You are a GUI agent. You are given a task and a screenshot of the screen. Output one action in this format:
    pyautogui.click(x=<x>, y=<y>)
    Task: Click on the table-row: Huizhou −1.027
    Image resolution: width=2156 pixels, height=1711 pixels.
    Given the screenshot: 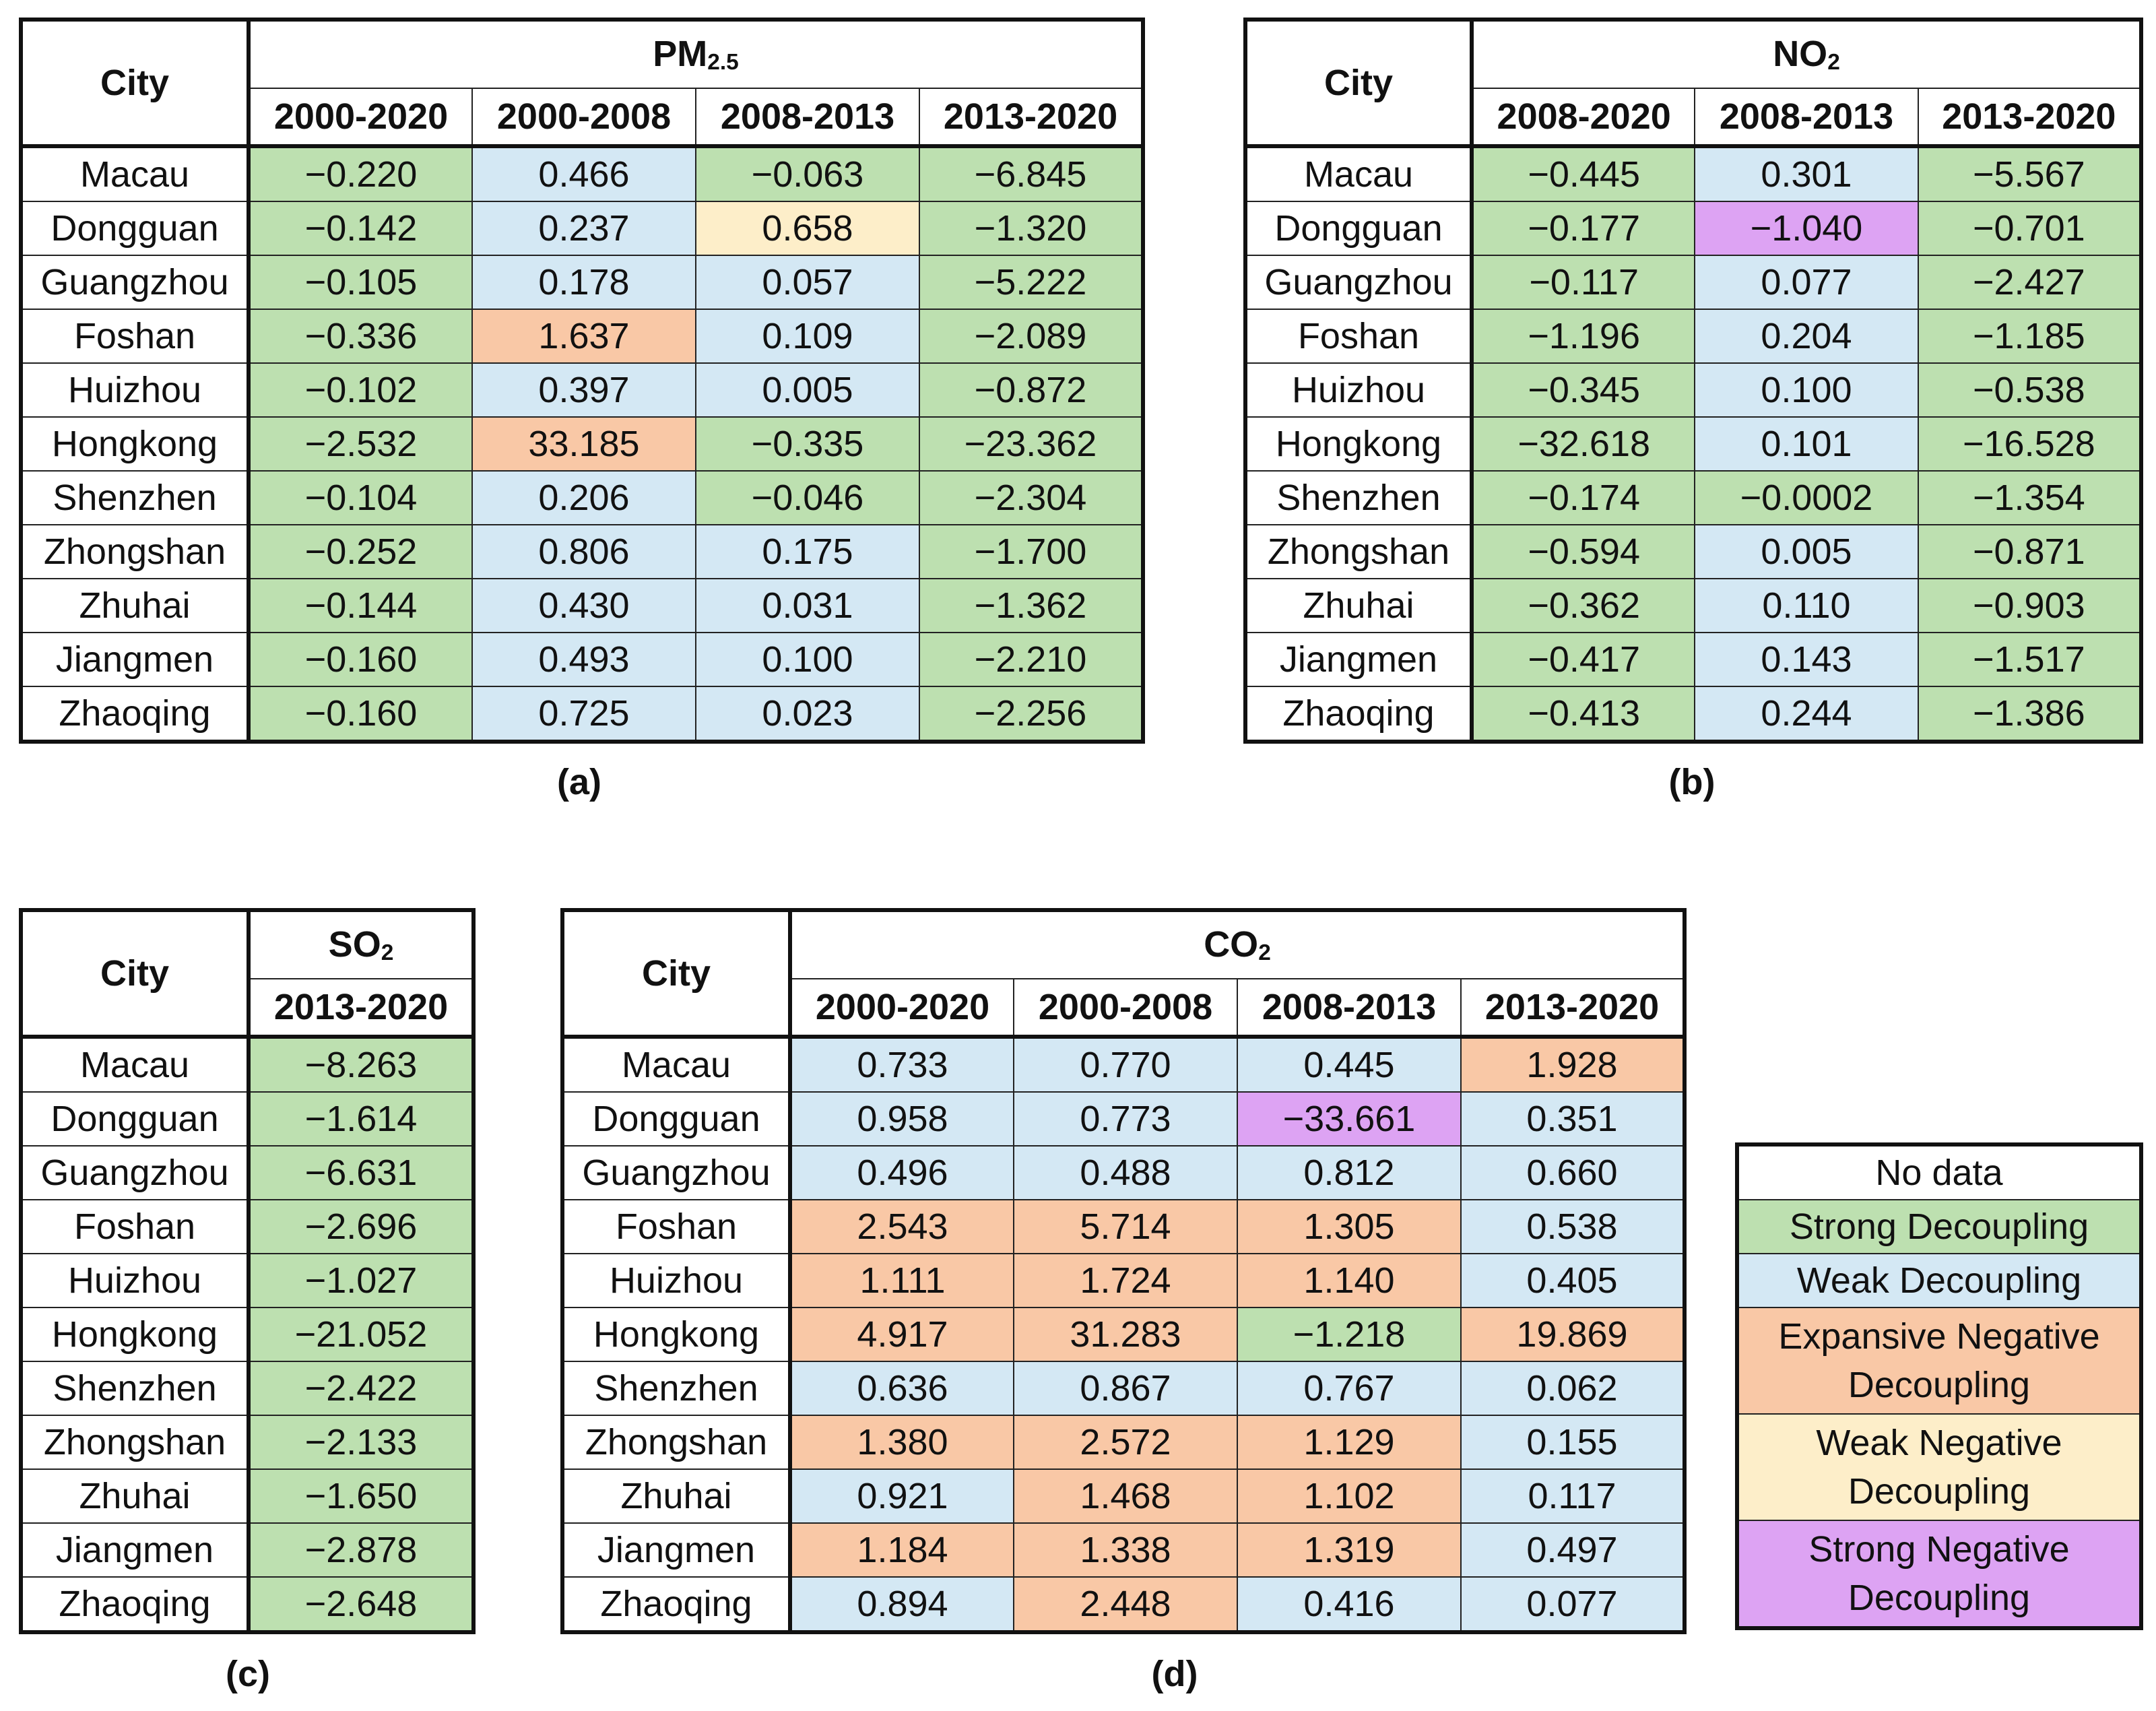 What is the action you would take?
    pyautogui.click(x=247, y=1280)
    